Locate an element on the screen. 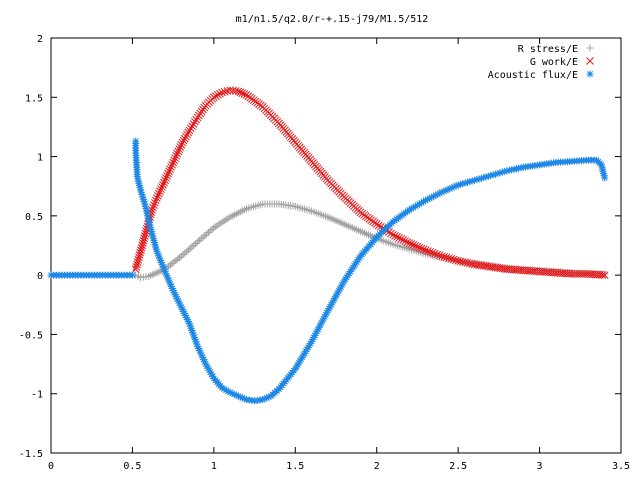 The image size is (640, 480). chart-title: m1/n1.5/q2.0/r-+.15-j79/M1.5/512 is located at coordinates (332, 19).